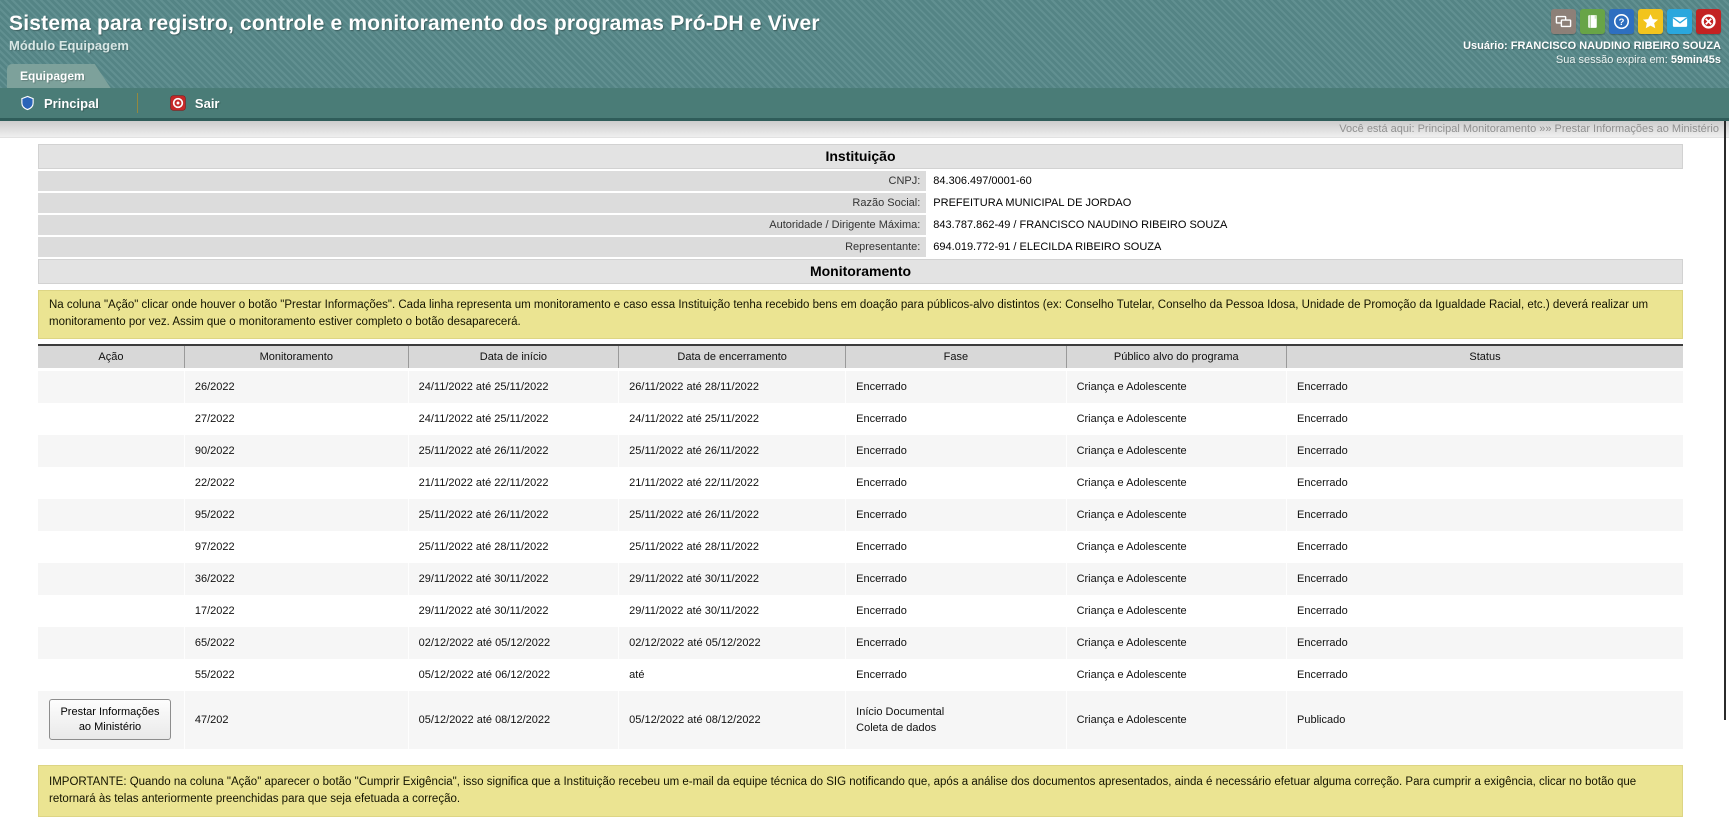  Describe the element at coordinates (1485, 357) in the screenshot. I see `column-header: Status` at that location.